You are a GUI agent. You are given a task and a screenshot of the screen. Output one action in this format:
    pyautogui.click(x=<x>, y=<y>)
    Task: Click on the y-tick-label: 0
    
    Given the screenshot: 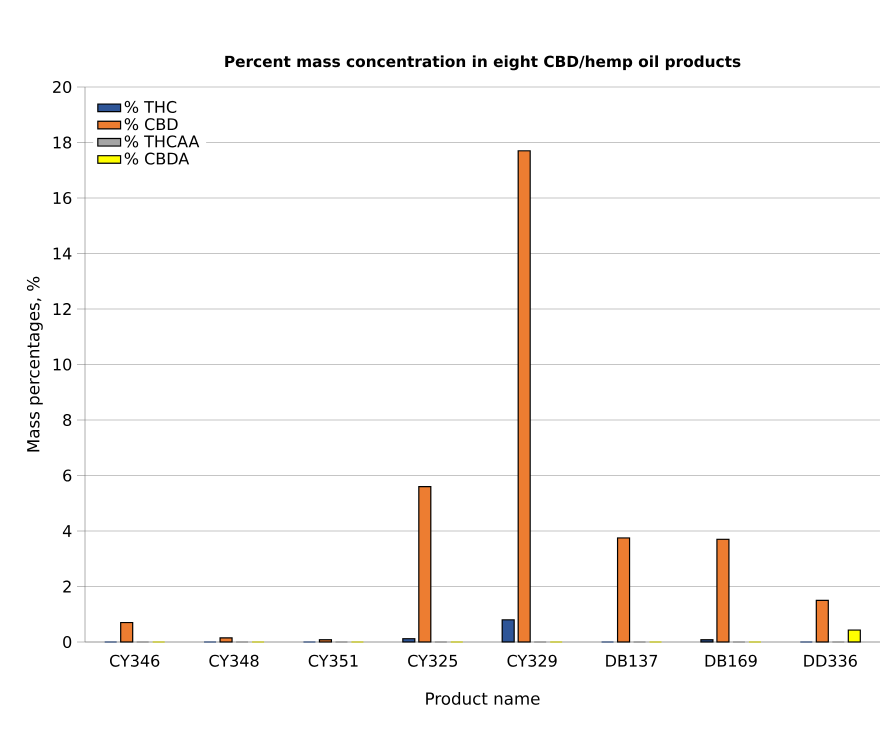 What is the action you would take?
    pyautogui.click(x=67, y=642)
    